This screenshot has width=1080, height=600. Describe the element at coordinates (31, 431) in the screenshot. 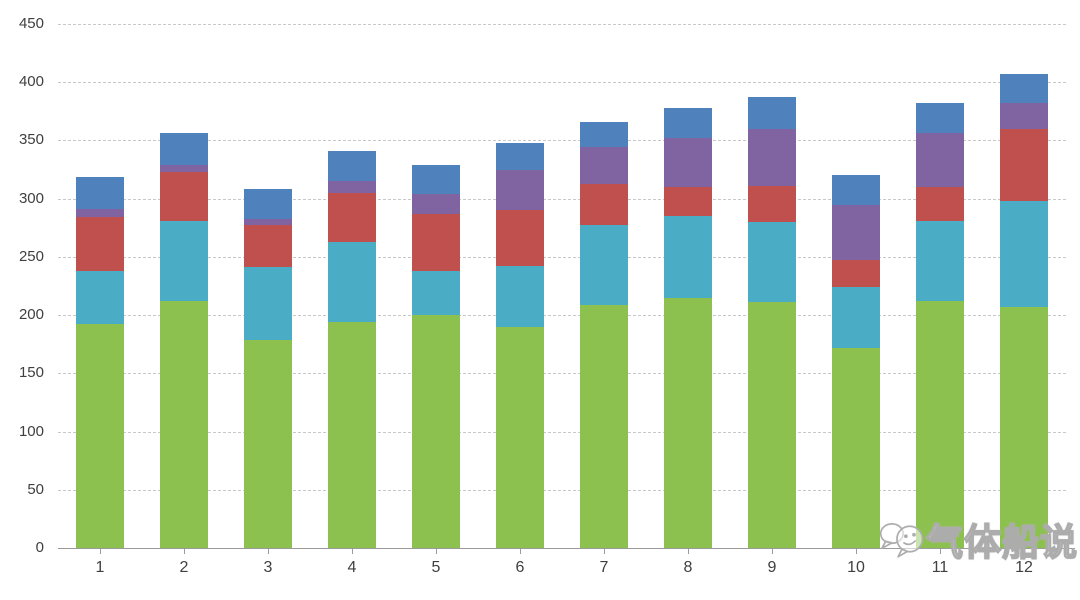

I see `y-axis-label: 100` at that location.